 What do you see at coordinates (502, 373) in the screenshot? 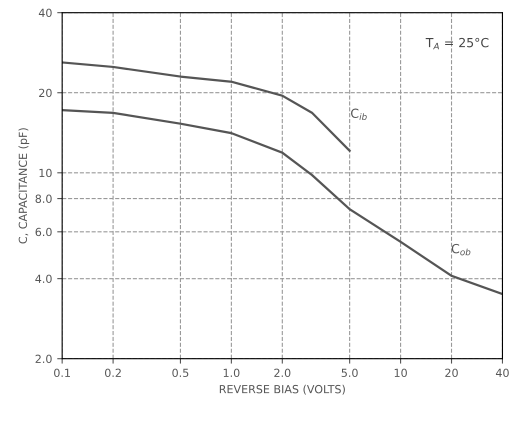
I see `x-tick-label: 40` at bounding box center [502, 373].